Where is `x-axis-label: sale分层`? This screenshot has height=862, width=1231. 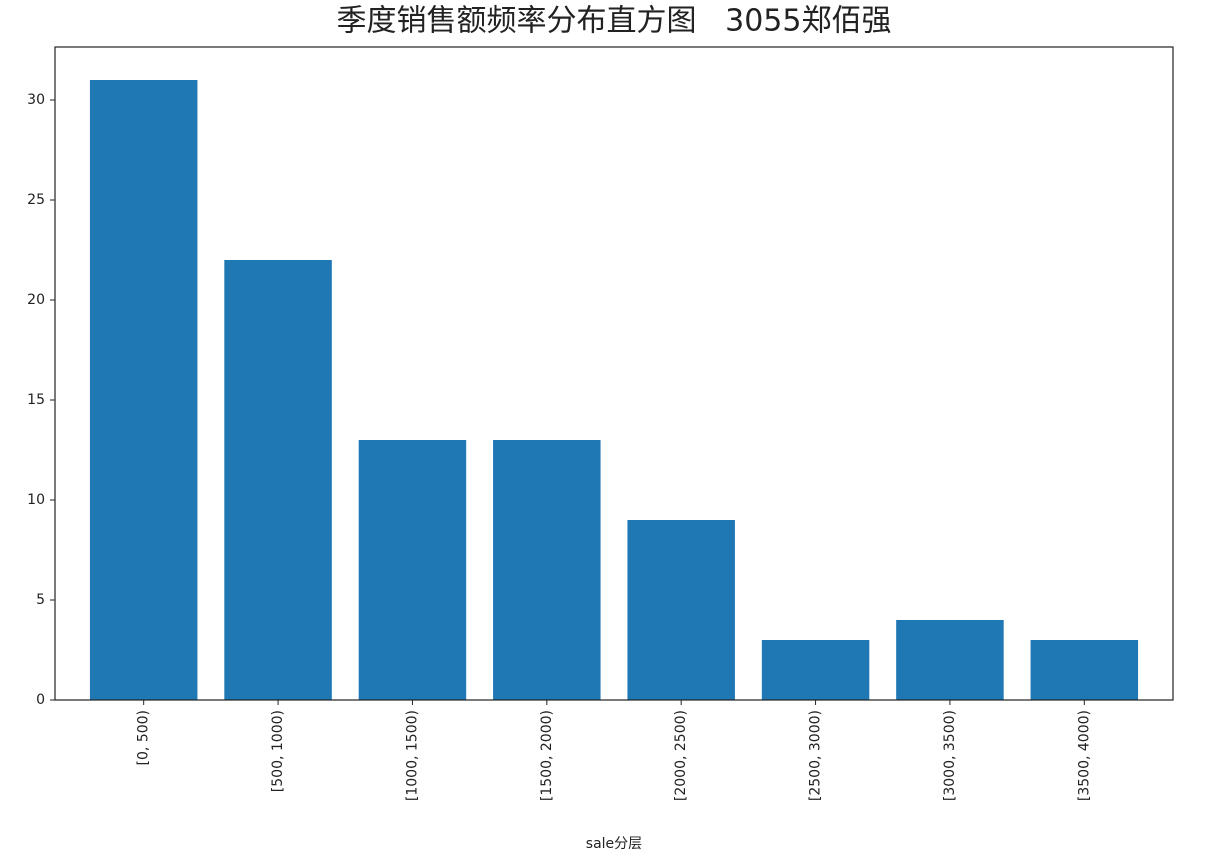
x-axis-label: sale分层 is located at coordinates (614, 844).